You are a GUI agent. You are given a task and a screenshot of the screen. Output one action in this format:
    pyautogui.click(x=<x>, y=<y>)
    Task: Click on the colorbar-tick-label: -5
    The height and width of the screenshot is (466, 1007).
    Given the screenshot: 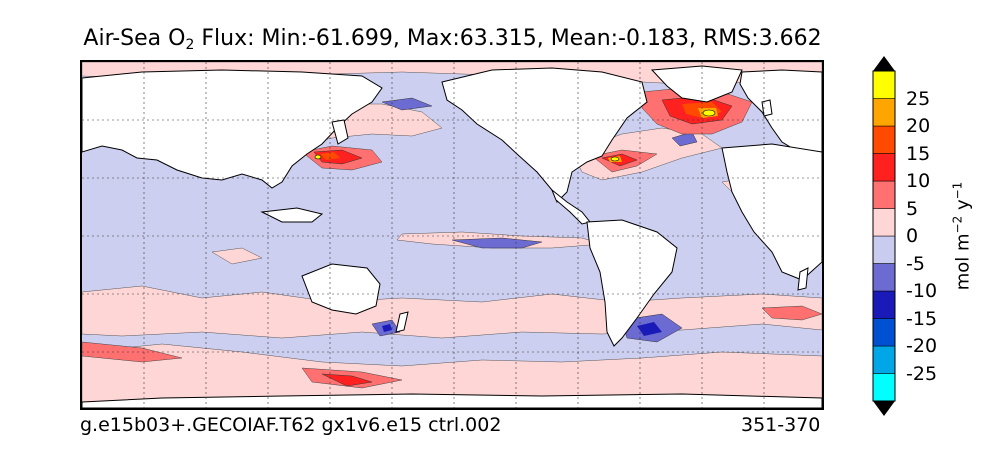 What is the action you would take?
    pyautogui.click(x=915, y=263)
    